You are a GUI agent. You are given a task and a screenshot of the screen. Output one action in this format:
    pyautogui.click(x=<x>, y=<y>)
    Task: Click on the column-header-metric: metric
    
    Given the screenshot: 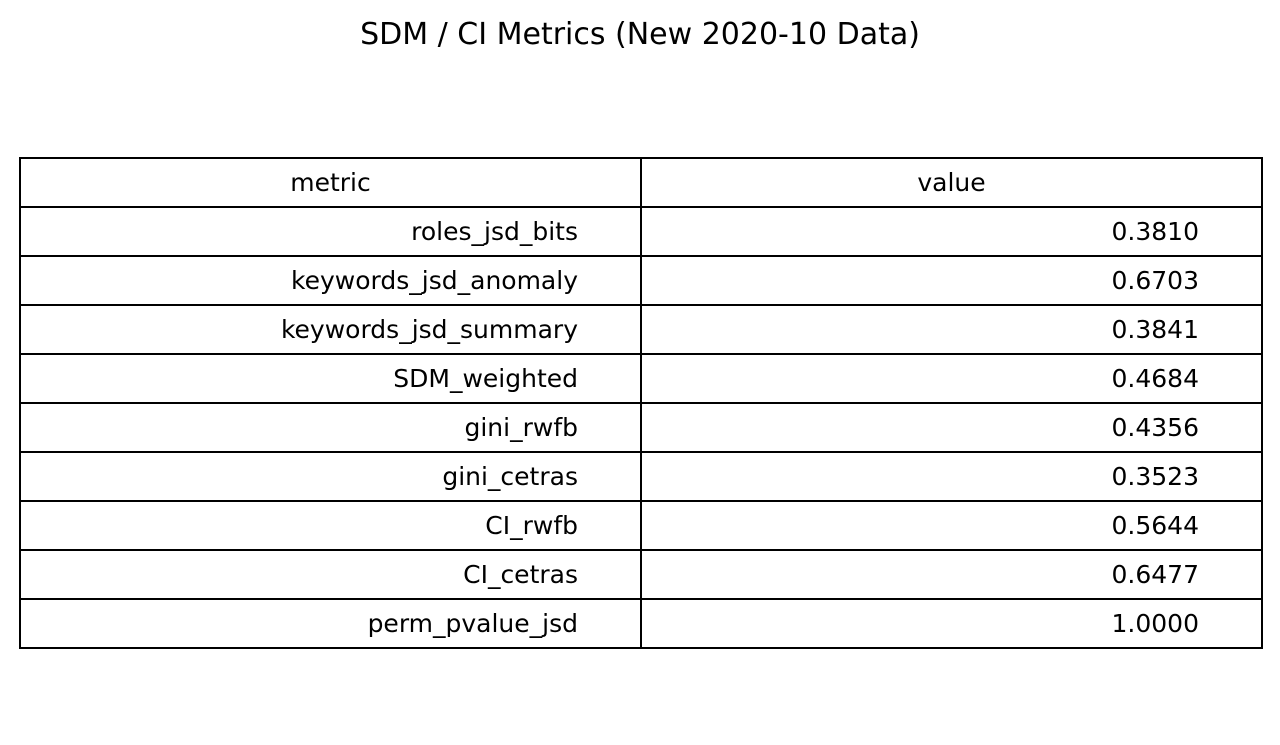 What is the action you would take?
    pyautogui.click(x=330, y=182)
    